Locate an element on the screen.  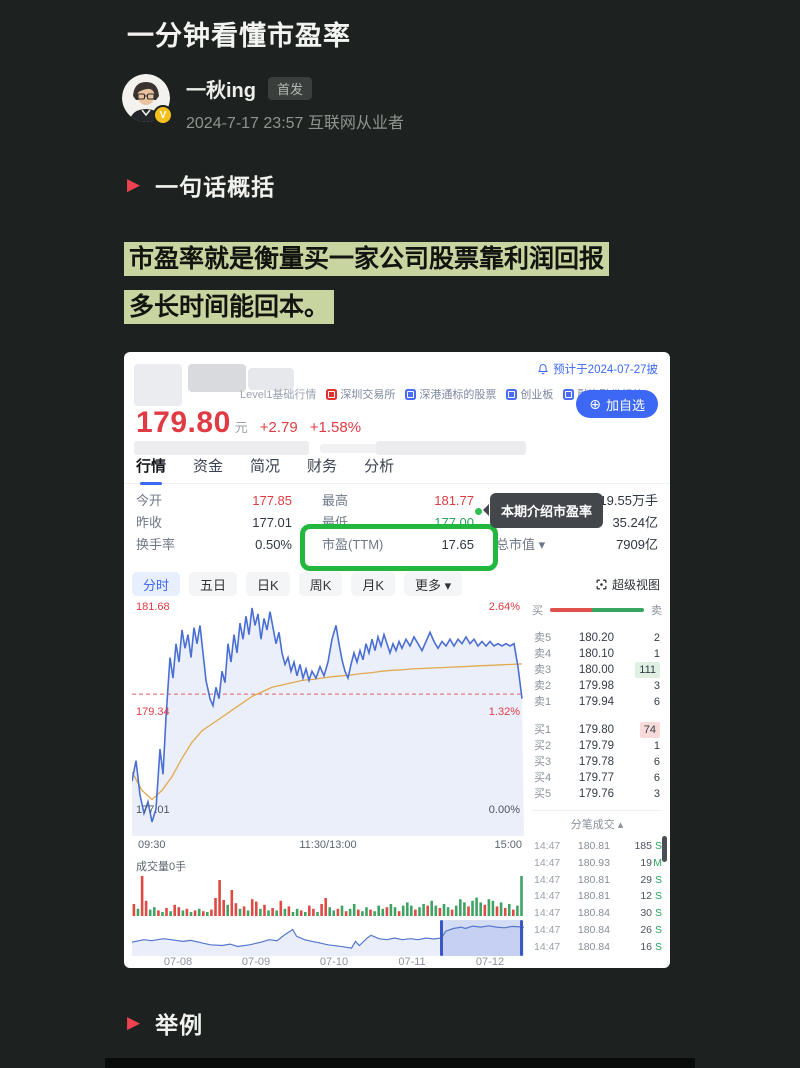
time-mid: 11:30/13:00 is located at coordinates (328, 845).